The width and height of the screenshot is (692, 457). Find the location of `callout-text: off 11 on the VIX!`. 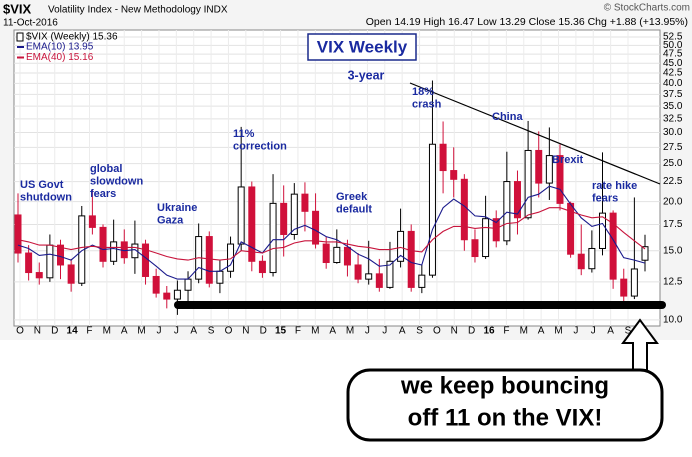

callout-text: off 11 on the VIX! is located at coordinates (505, 417).